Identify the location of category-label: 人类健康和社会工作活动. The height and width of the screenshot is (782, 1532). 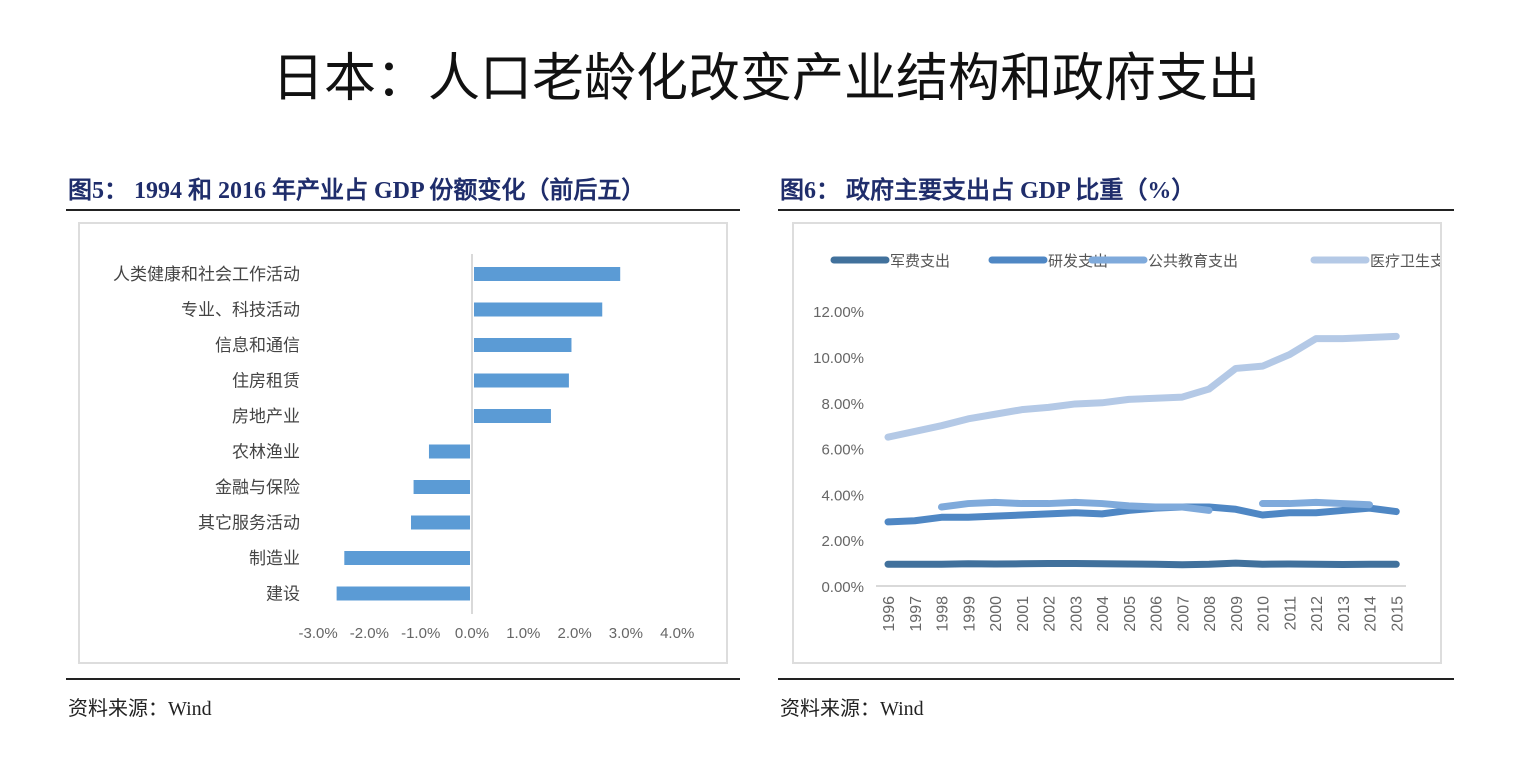
(206, 274).